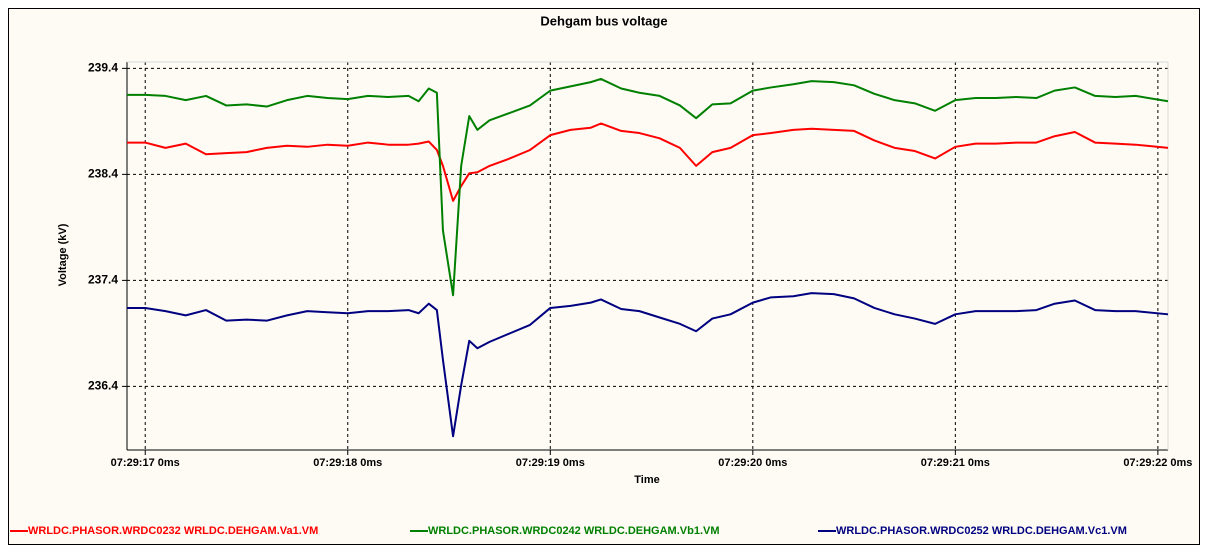 The width and height of the screenshot is (1208, 558). Describe the element at coordinates (603, 20) in the screenshot. I see `chart-title: Dehgam bus voltage` at that location.